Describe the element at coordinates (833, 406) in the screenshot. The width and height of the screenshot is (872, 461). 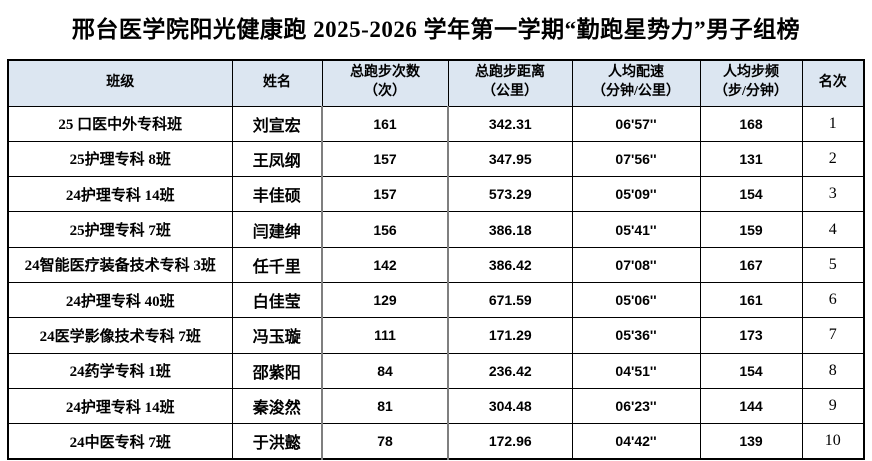
I see `cell-rank: 9` at that location.